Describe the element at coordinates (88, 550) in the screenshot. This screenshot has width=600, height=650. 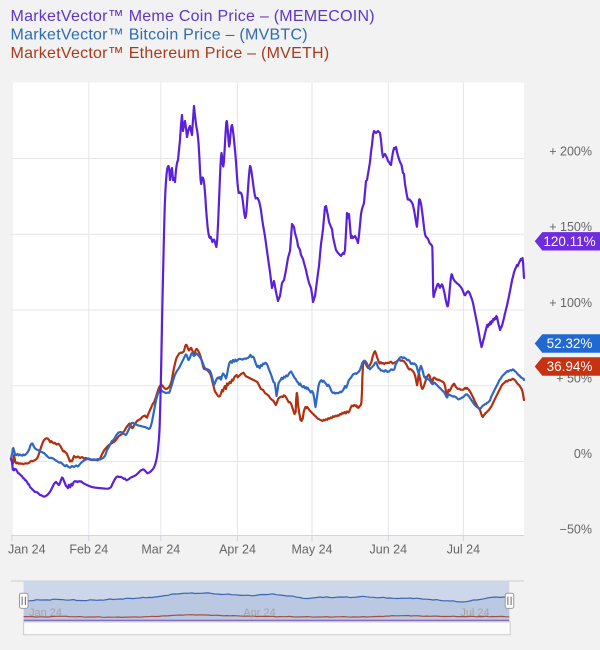
I see `svg-text: Feb 24` at that location.